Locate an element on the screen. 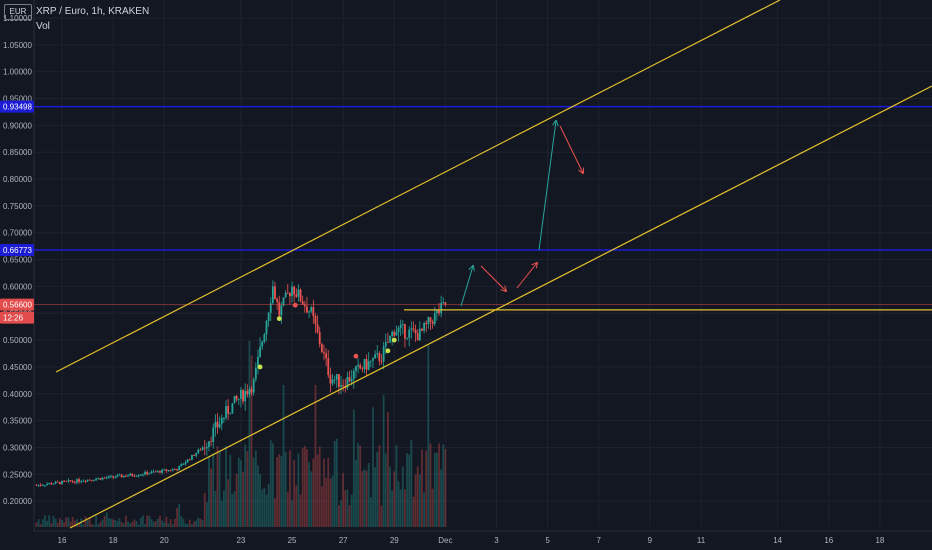 This screenshot has width=932, height=550. y-tick-label: 0.30000 is located at coordinates (17, 447).